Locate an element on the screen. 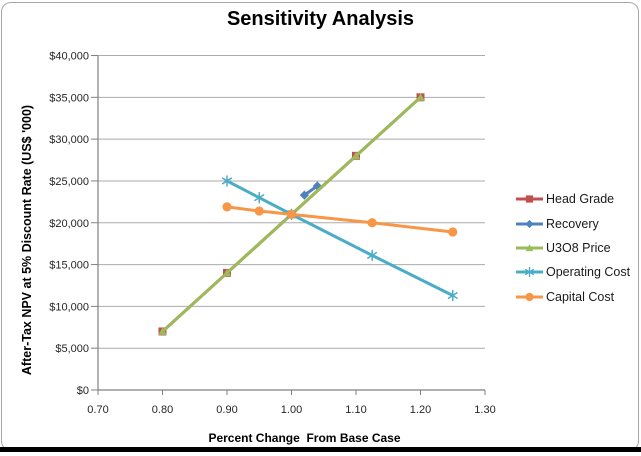 The height and width of the screenshot is (456, 641). series-recovery is located at coordinates (310, 190).